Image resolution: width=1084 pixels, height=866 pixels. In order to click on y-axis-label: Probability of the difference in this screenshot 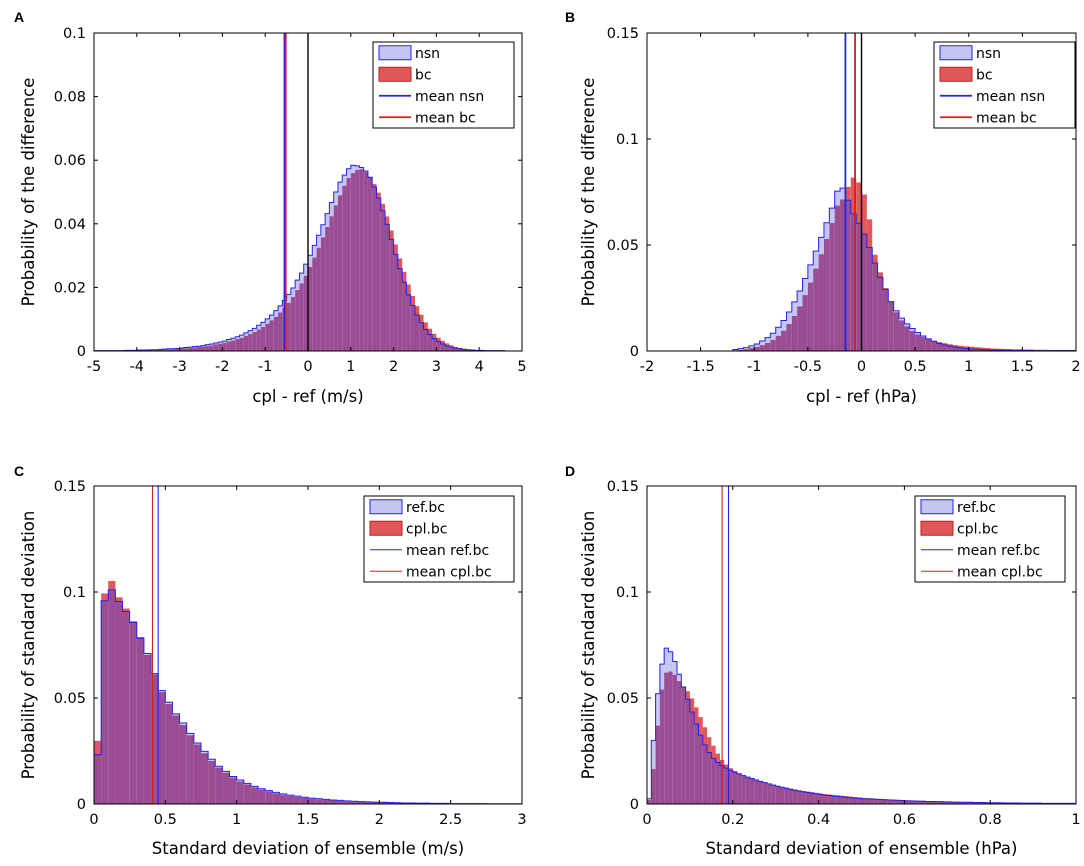, I will do `click(588, 192)`.